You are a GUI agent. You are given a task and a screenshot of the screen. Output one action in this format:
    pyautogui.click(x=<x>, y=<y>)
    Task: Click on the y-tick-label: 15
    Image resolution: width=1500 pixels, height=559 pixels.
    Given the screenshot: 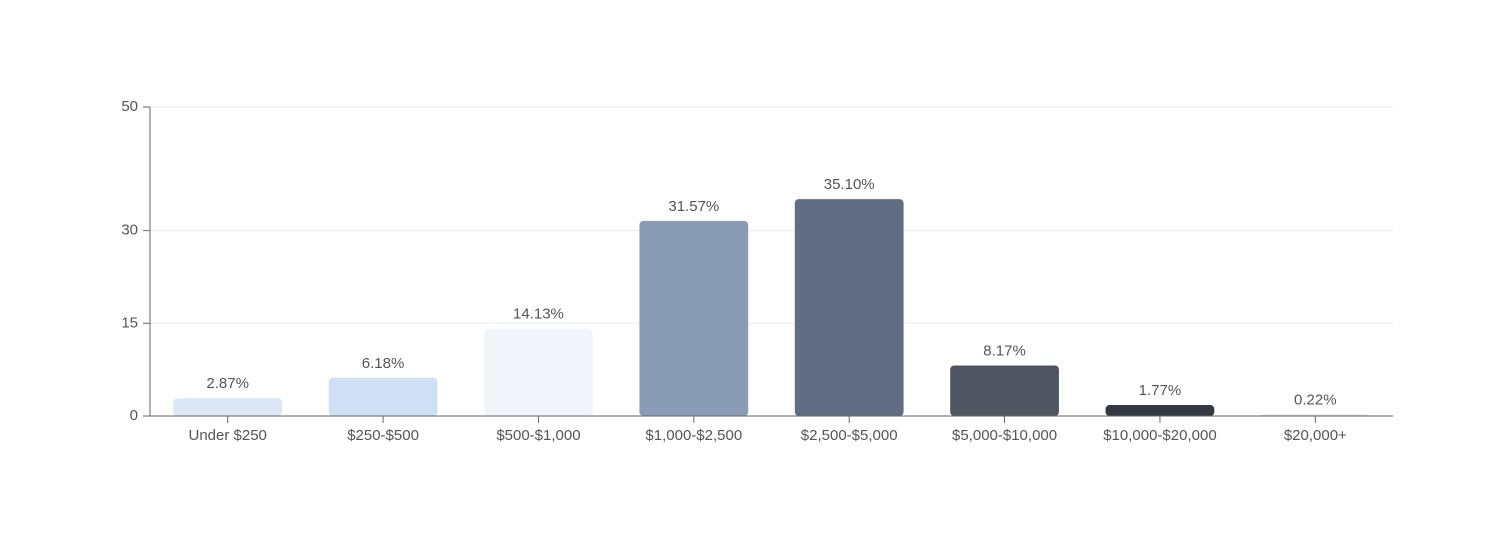 What is the action you would take?
    pyautogui.click(x=129, y=322)
    